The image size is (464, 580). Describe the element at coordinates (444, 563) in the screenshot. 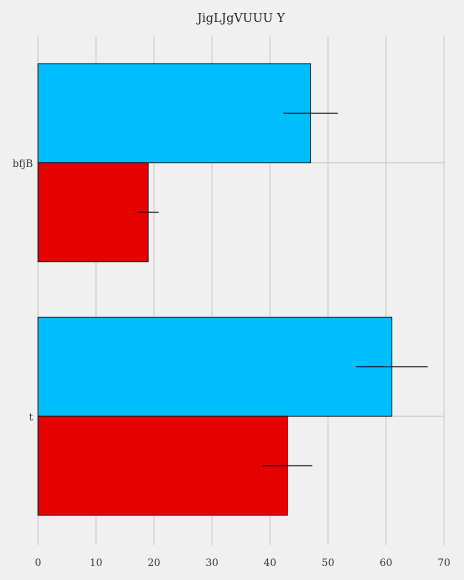

I see `x-tick-label: 70` at that location.